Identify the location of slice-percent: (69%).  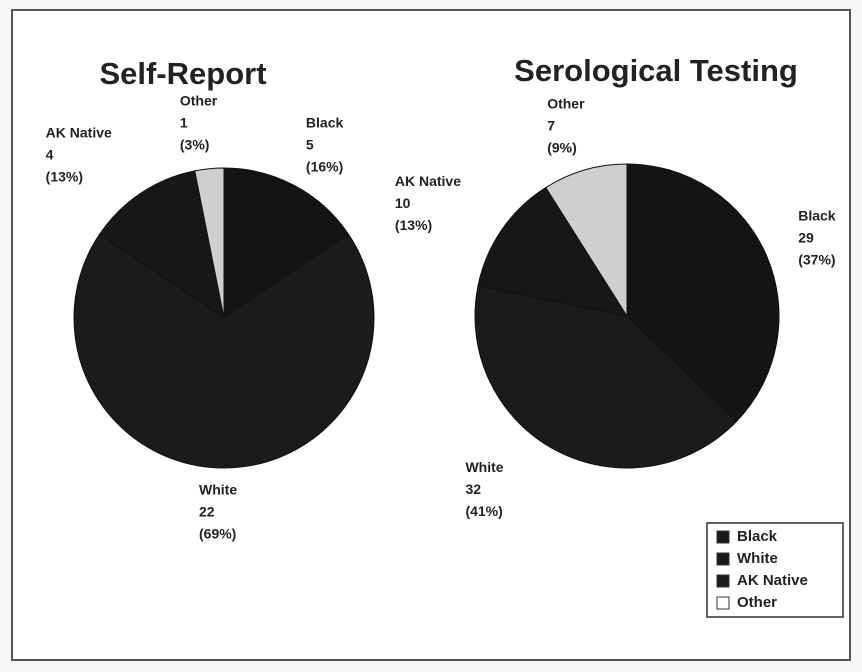
(217, 534).